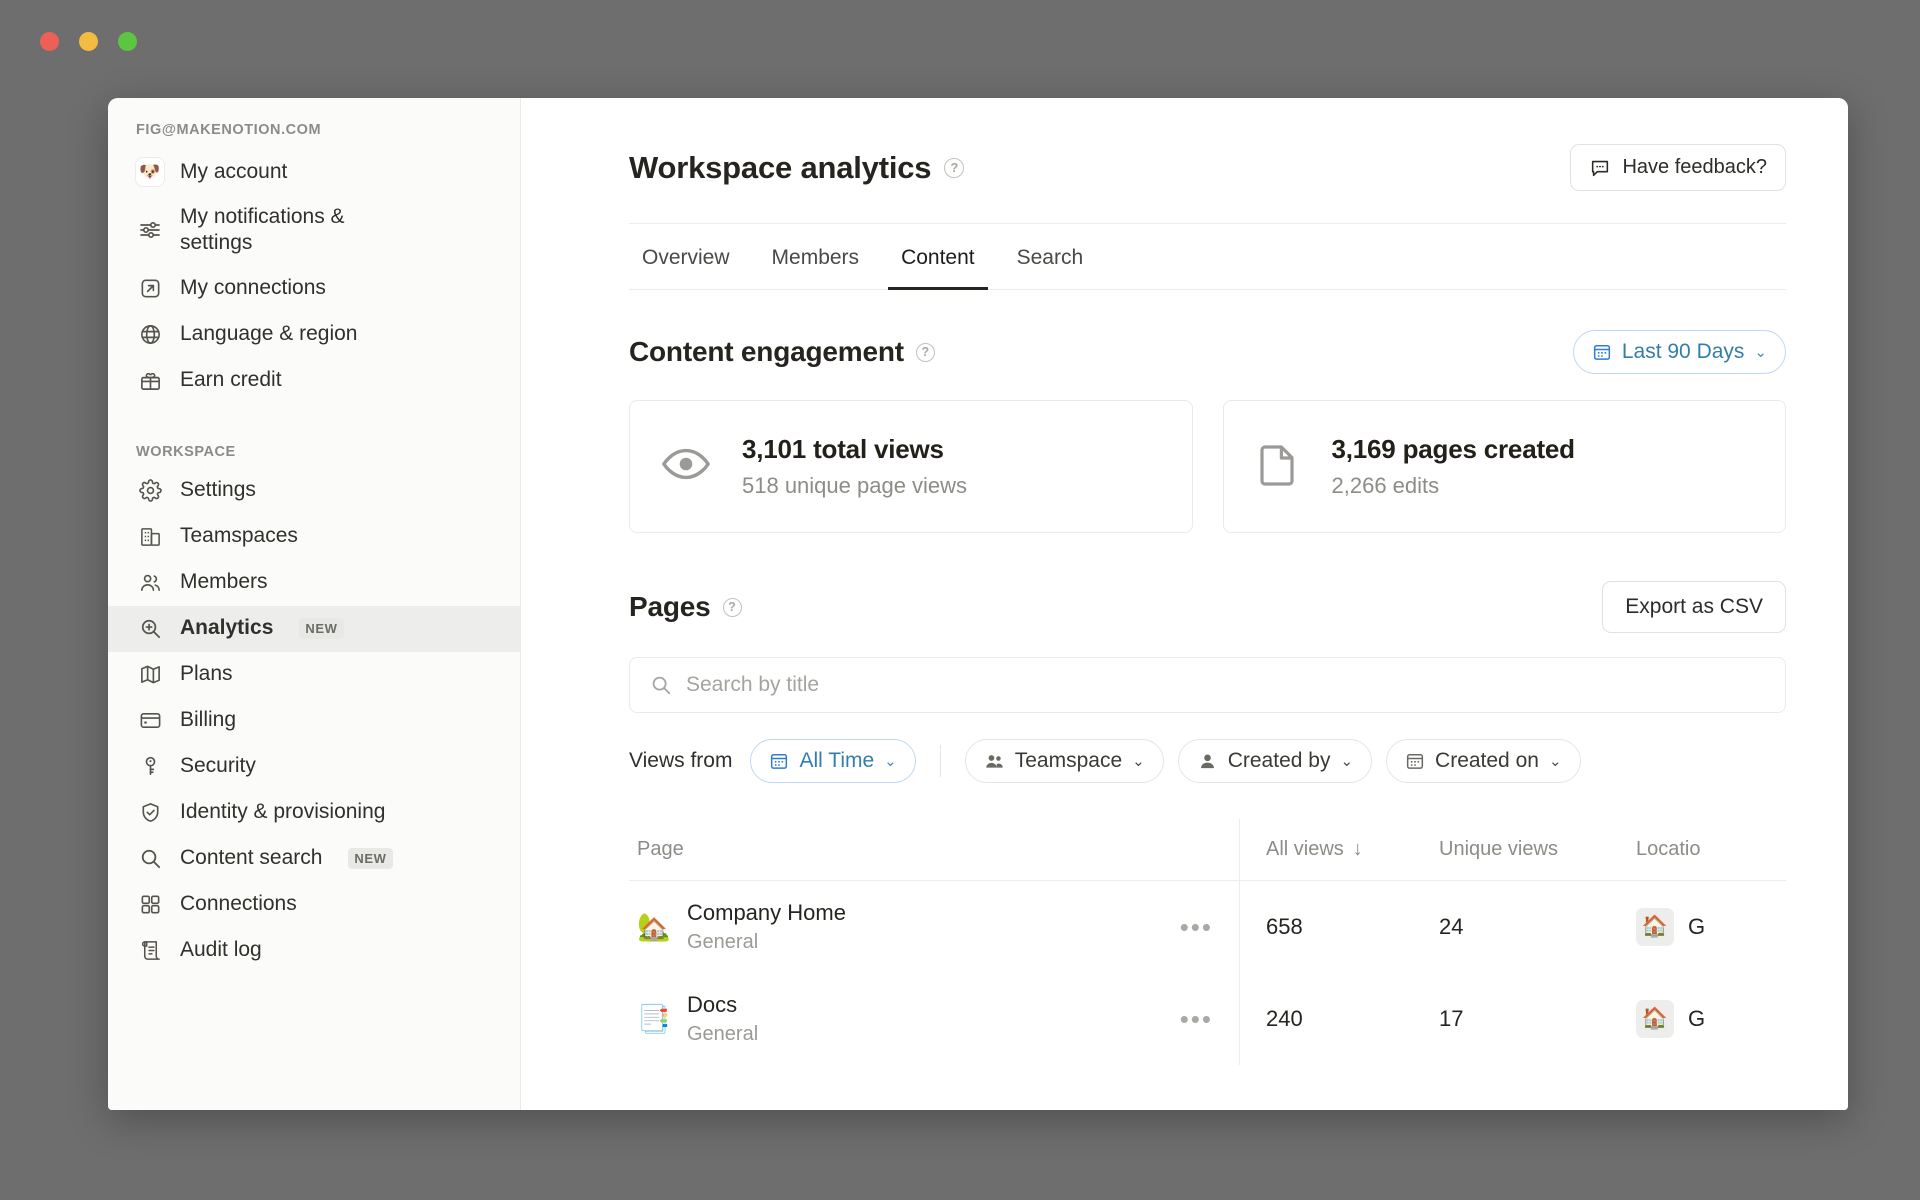  What do you see at coordinates (127, 41) in the screenshot?
I see `zoom-window-button` at bounding box center [127, 41].